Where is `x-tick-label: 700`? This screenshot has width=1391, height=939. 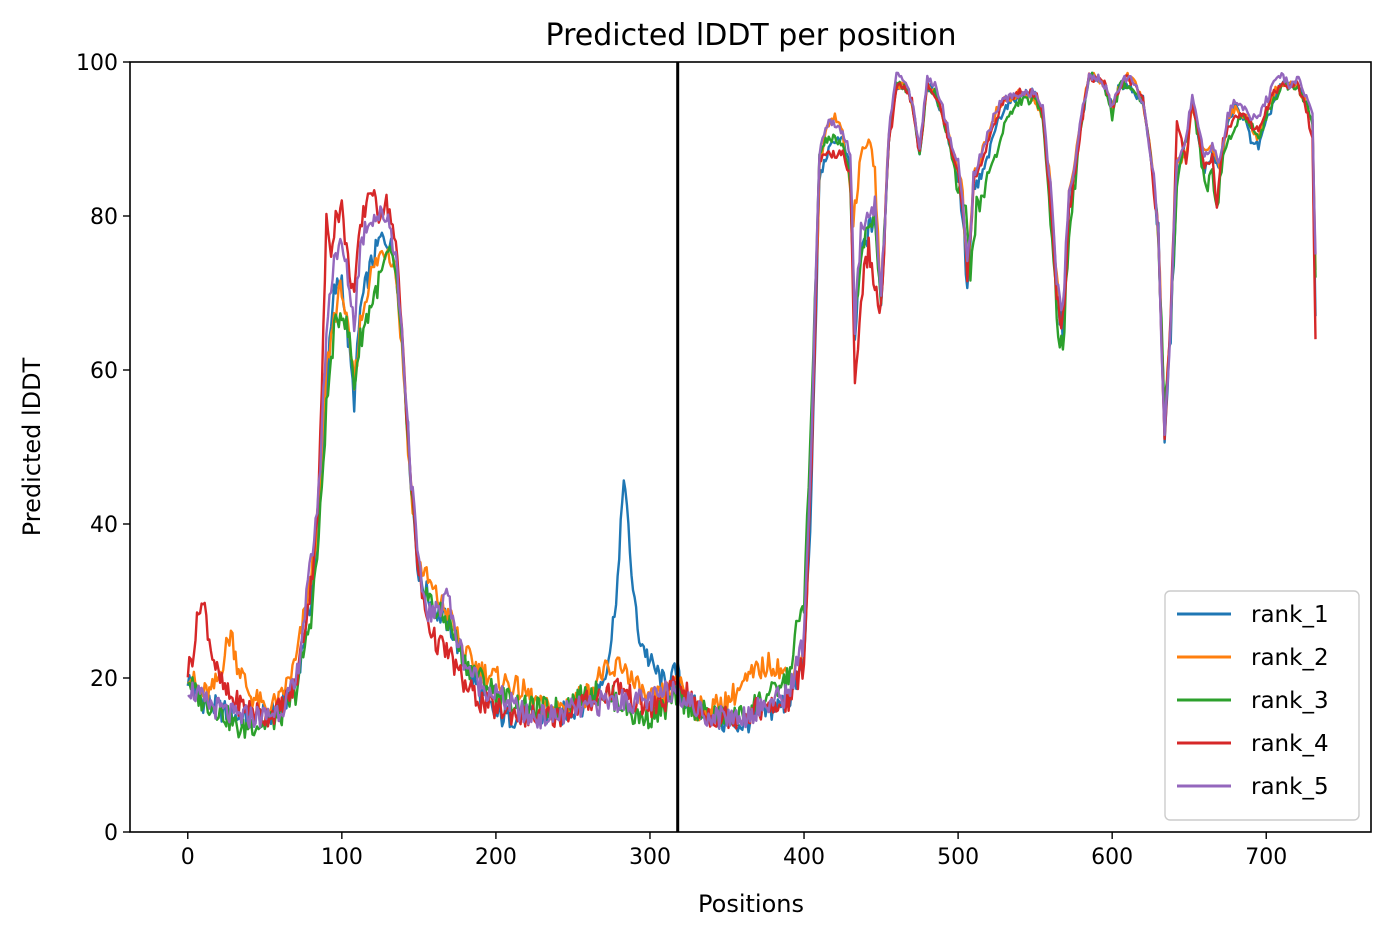 x-tick-label: 700 is located at coordinates (1266, 857).